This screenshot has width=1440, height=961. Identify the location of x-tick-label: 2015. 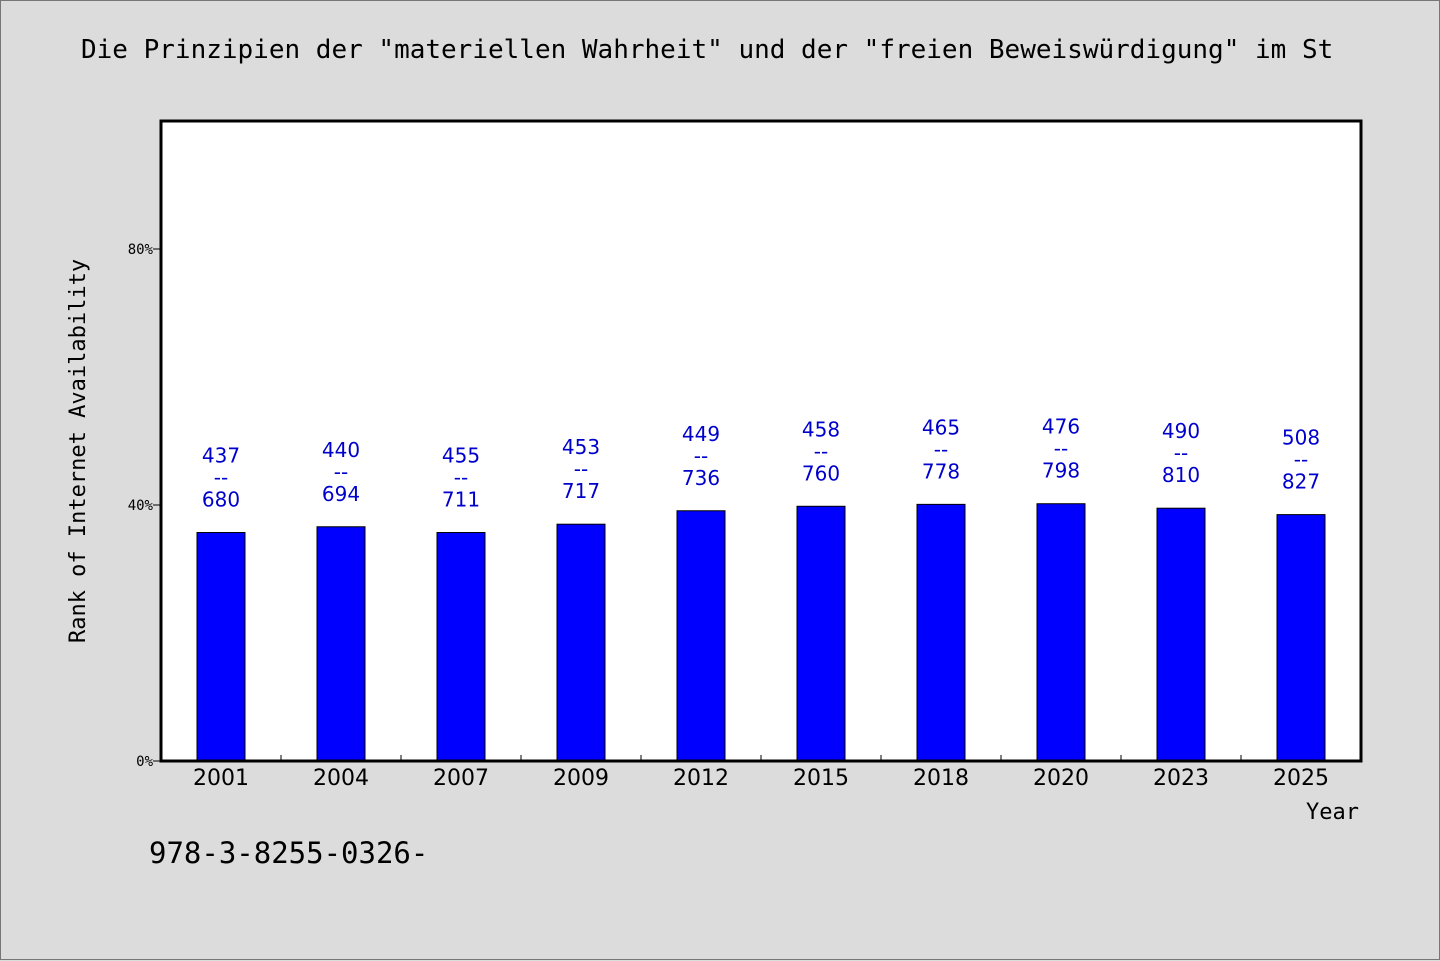
(821, 778).